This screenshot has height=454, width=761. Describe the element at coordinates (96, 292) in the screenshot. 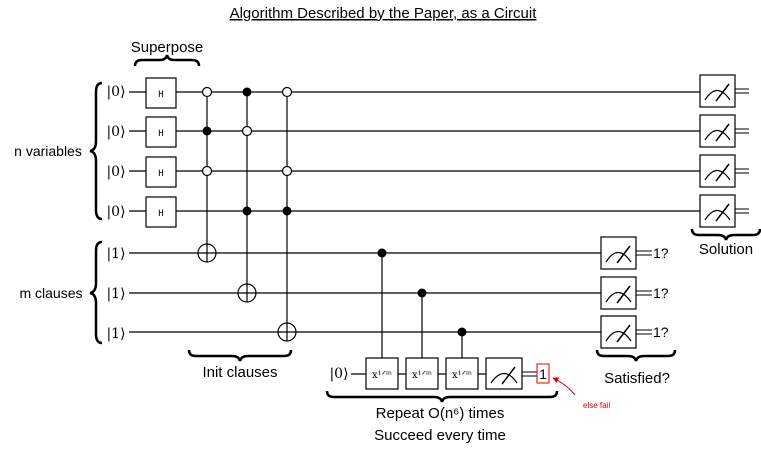

I see `clauses-brace` at that location.